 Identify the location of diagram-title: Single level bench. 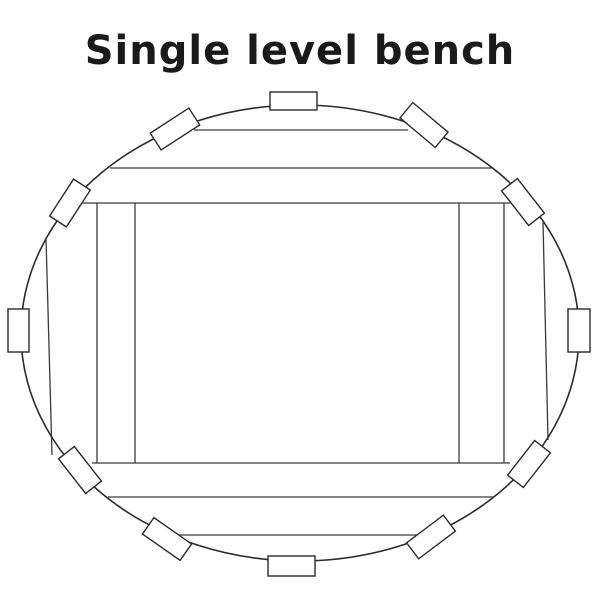
(300, 51).